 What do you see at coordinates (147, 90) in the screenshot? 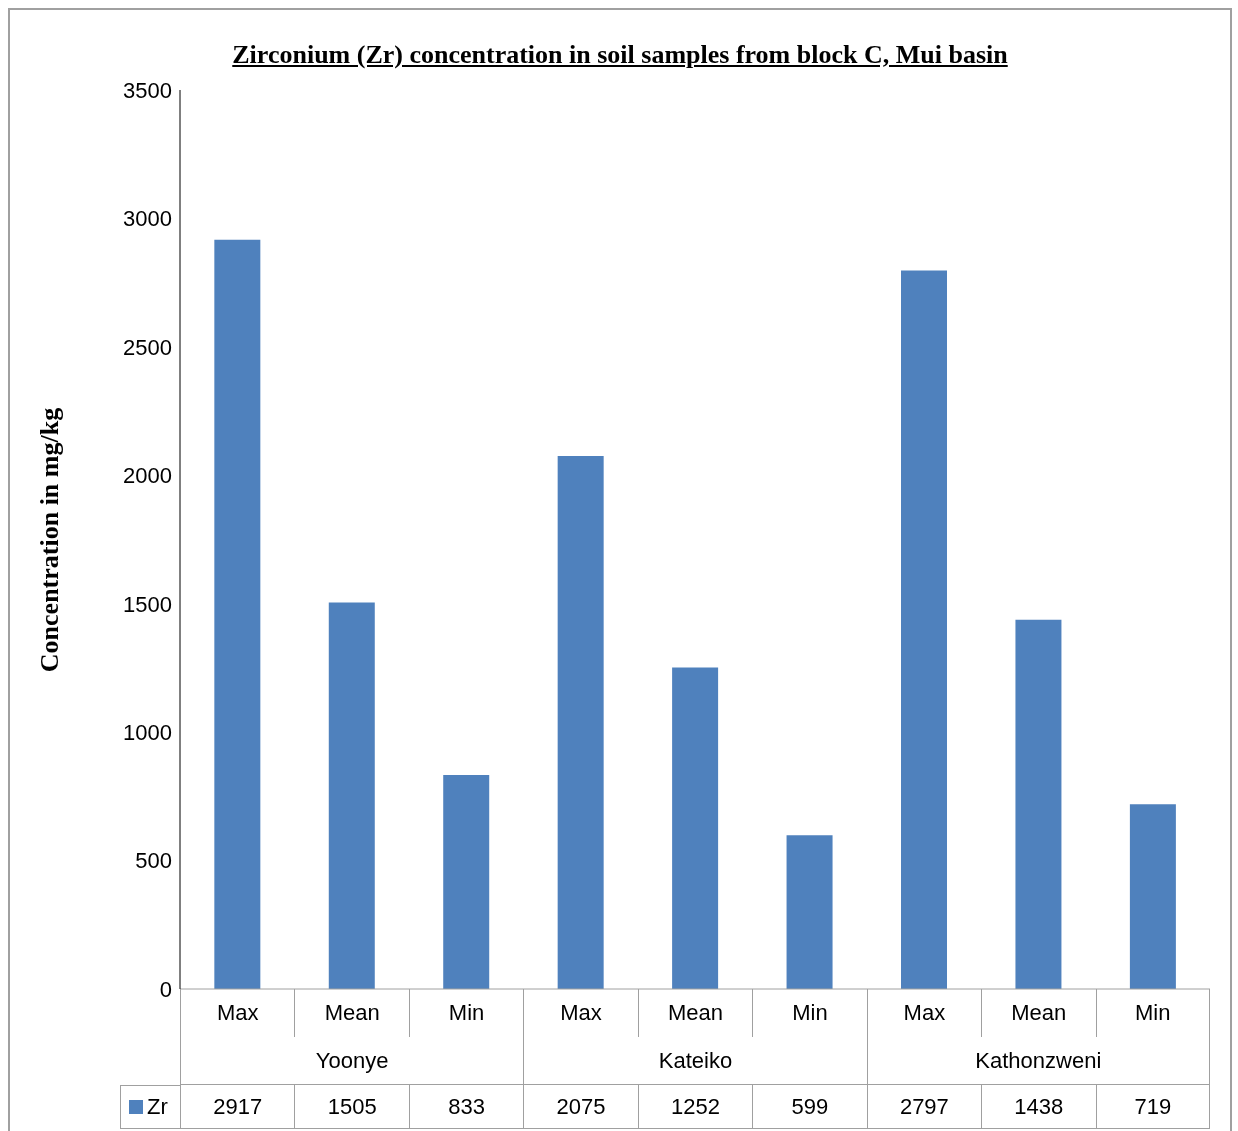
I see `y-tick-label: 3500` at bounding box center [147, 90].